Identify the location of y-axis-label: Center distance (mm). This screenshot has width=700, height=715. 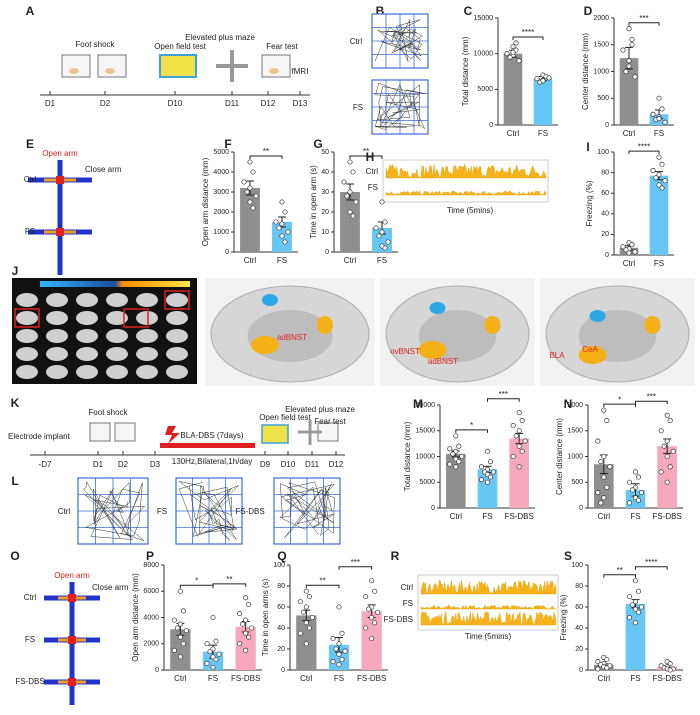
(559, 456).